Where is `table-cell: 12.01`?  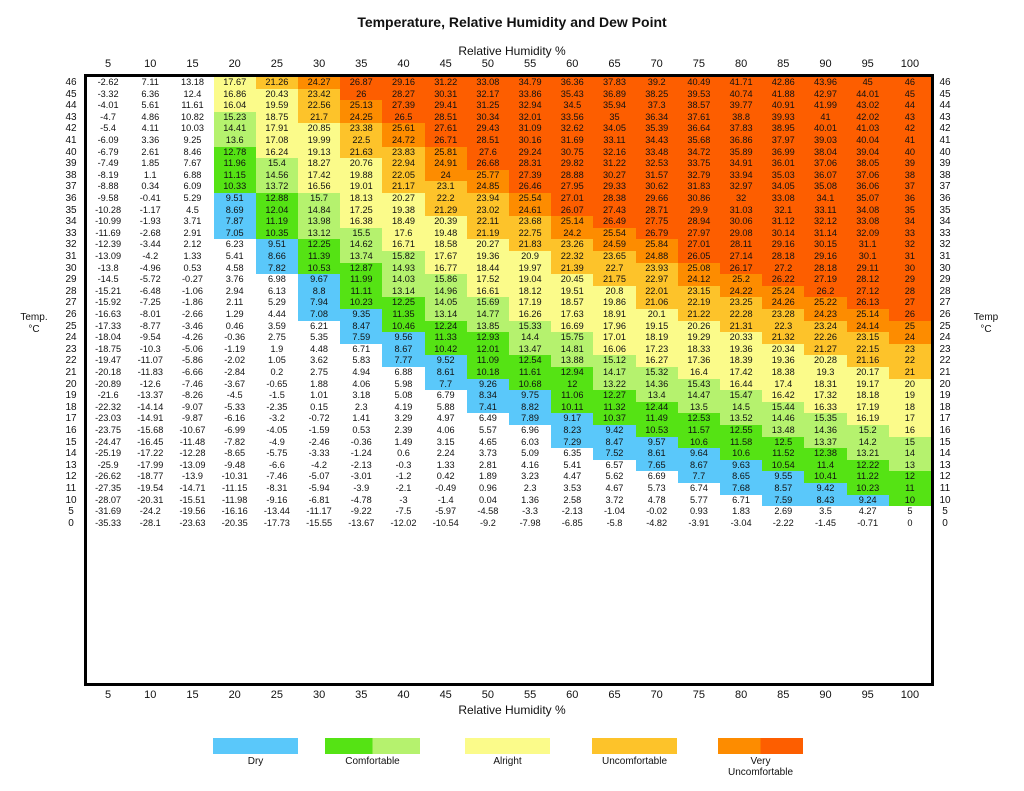 table-cell: 12.01 is located at coordinates (487, 349).